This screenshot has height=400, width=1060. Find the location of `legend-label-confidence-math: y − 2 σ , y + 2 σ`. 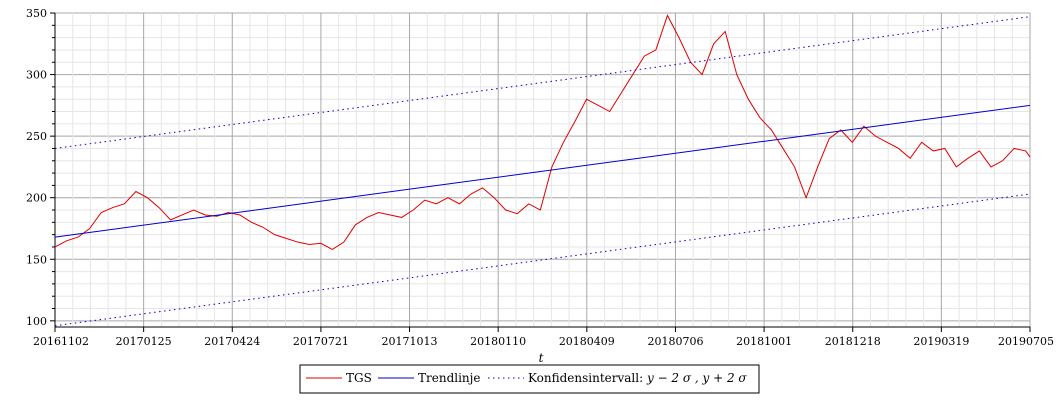

legend-label-confidence-math: y − 2 σ , y + 2 σ is located at coordinates (696, 378).